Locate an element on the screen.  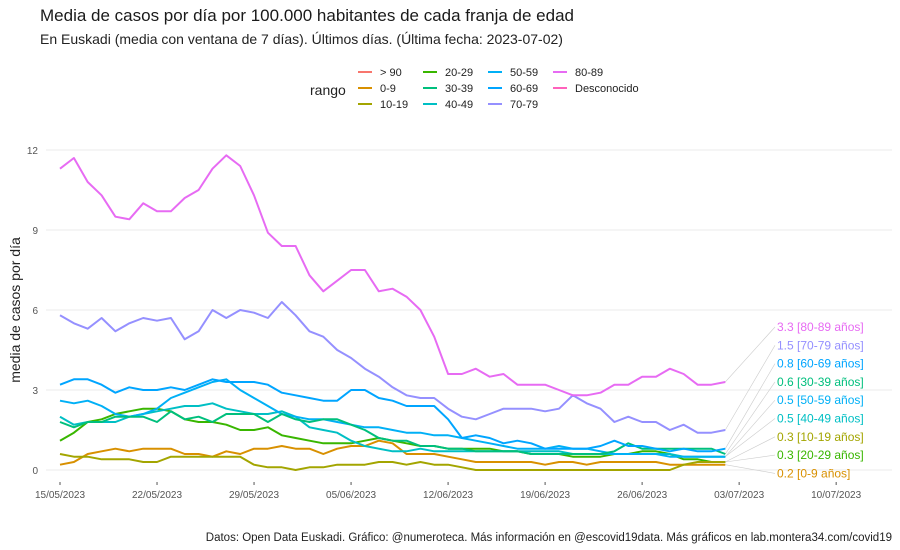
legend-item: > 90 is located at coordinates (380, 73).